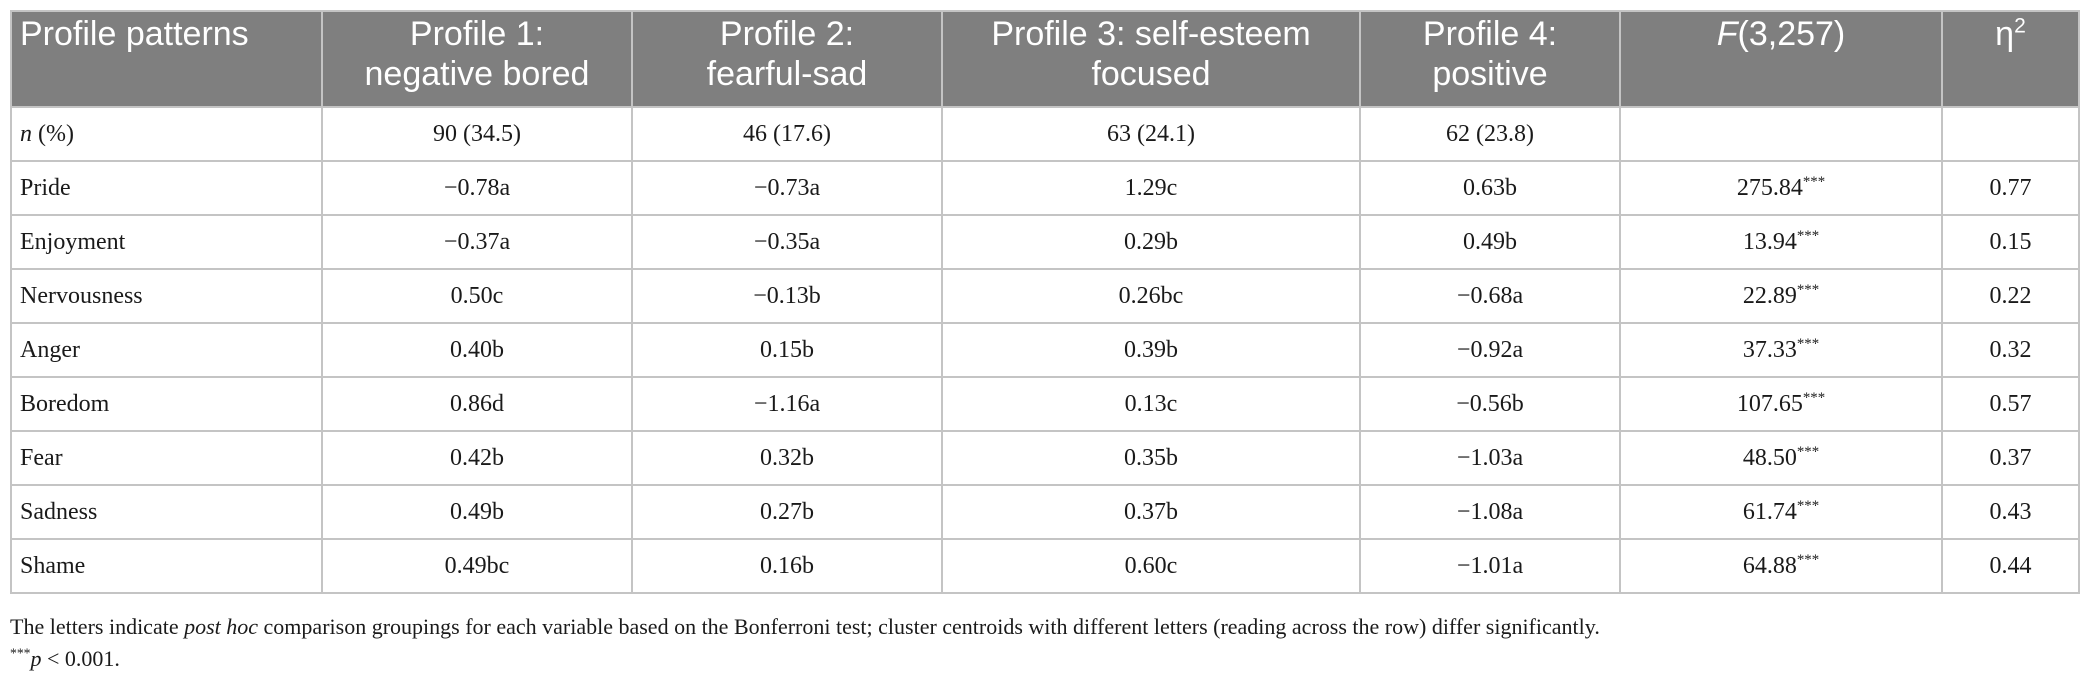 The height and width of the screenshot is (690, 2088). I want to click on cell-profile-3: 0.37b, so click(1151, 512).